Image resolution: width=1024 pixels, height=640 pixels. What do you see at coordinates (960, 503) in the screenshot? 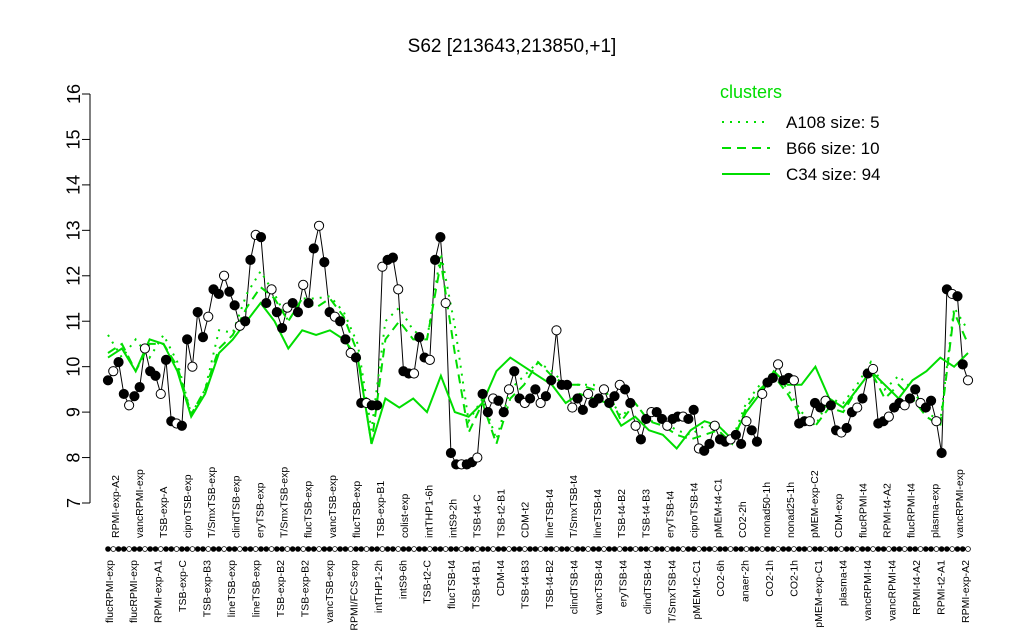
I see `x-label-top: vancRPMI-exp` at bounding box center [960, 503].